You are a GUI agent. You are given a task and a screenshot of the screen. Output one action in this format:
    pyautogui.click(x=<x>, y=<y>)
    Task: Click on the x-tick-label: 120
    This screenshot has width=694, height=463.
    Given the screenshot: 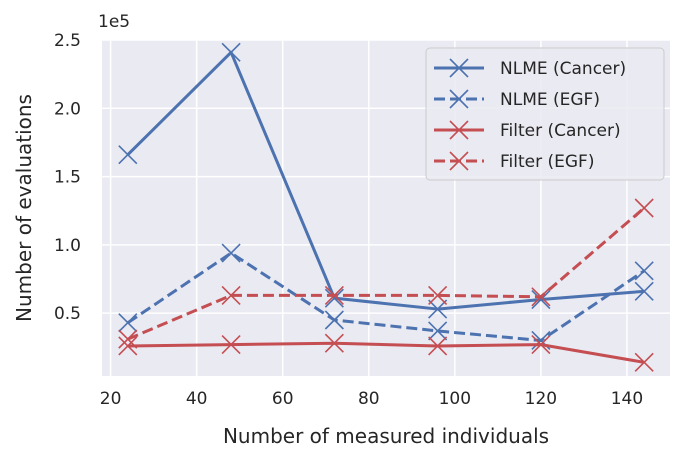 What is the action you would take?
    pyautogui.click(x=541, y=399)
    